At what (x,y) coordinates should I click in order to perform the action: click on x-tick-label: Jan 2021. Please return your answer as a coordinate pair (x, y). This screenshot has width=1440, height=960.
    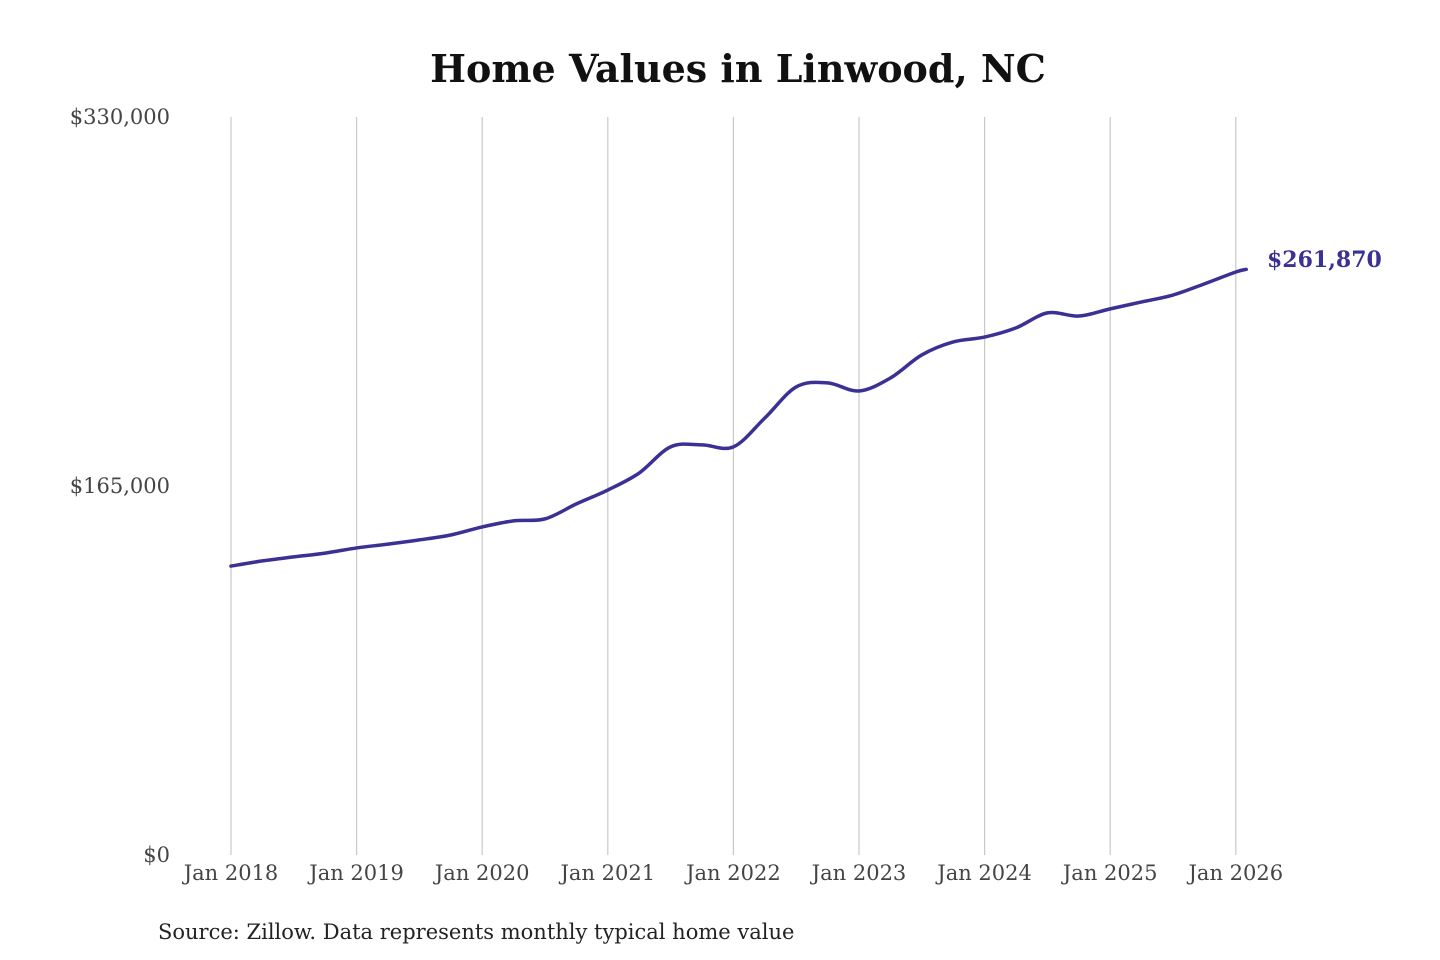
    Looking at the image, I should click on (607, 873).